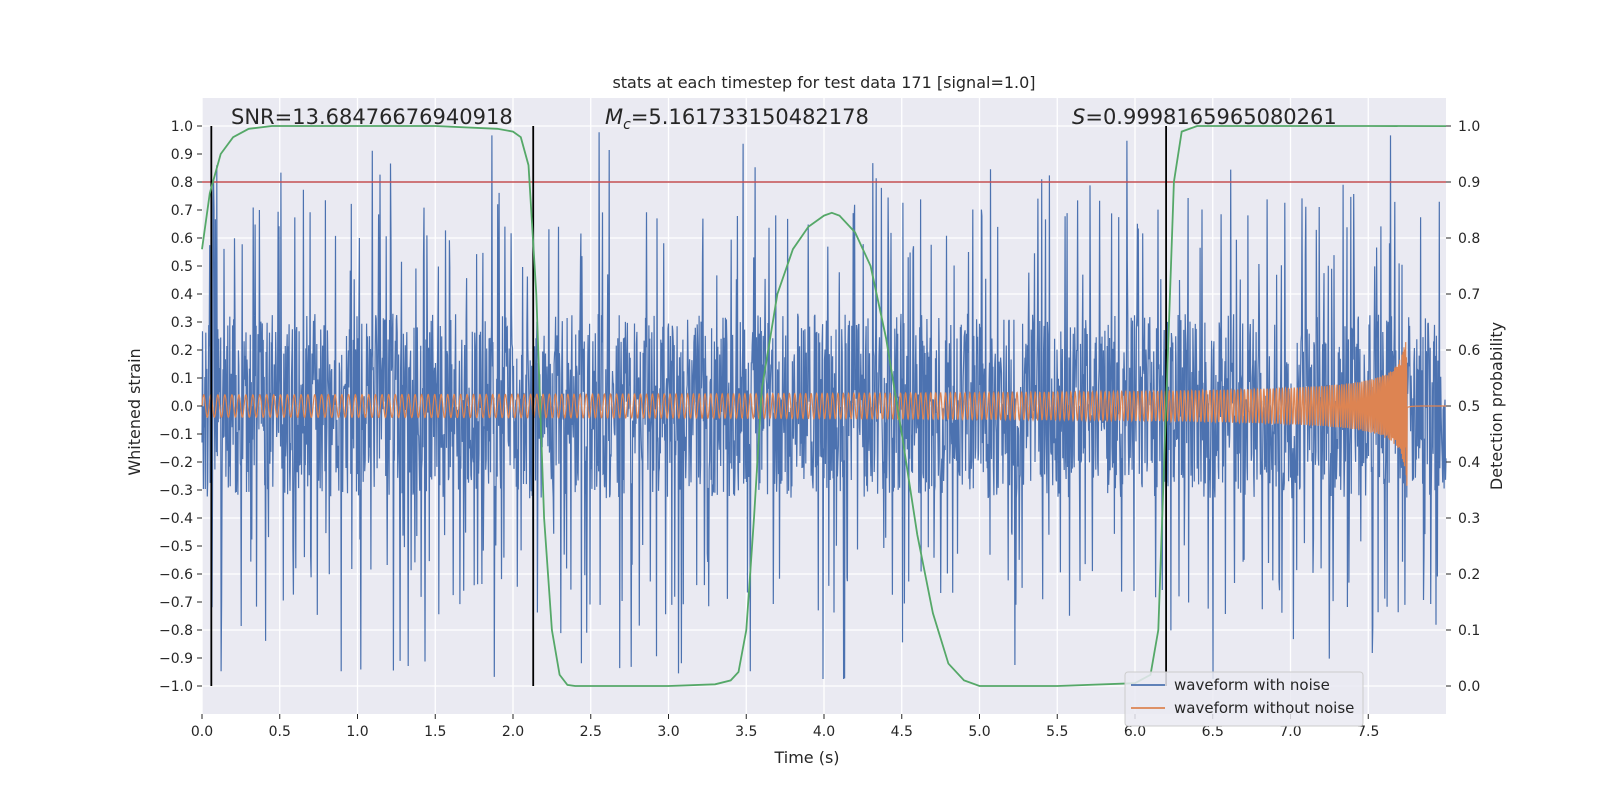  Describe the element at coordinates (1469, 407) in the screenshot. I see `y2-tick-label: 0.5` at that location.